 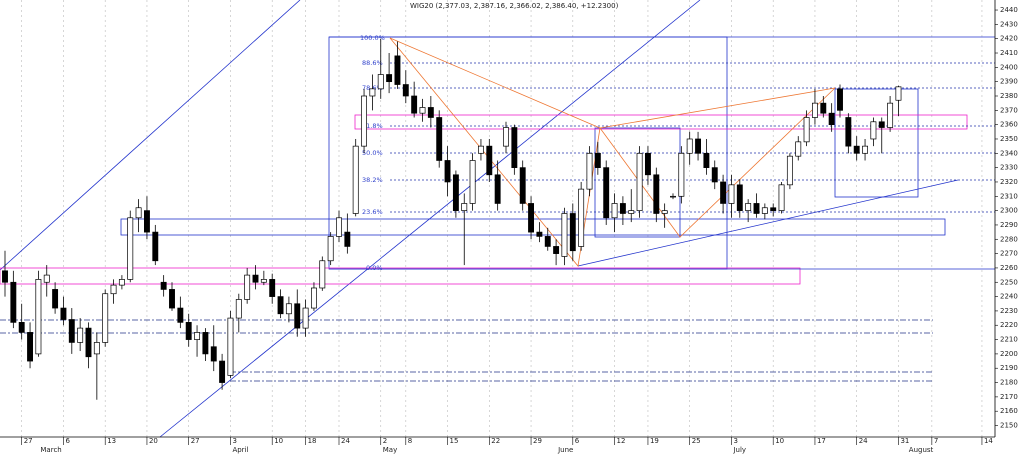 What do you see at coordinates (1009, 67) in the screenshot?
I see `y-tick-label: 2400` at bounding box center [1009, 67].